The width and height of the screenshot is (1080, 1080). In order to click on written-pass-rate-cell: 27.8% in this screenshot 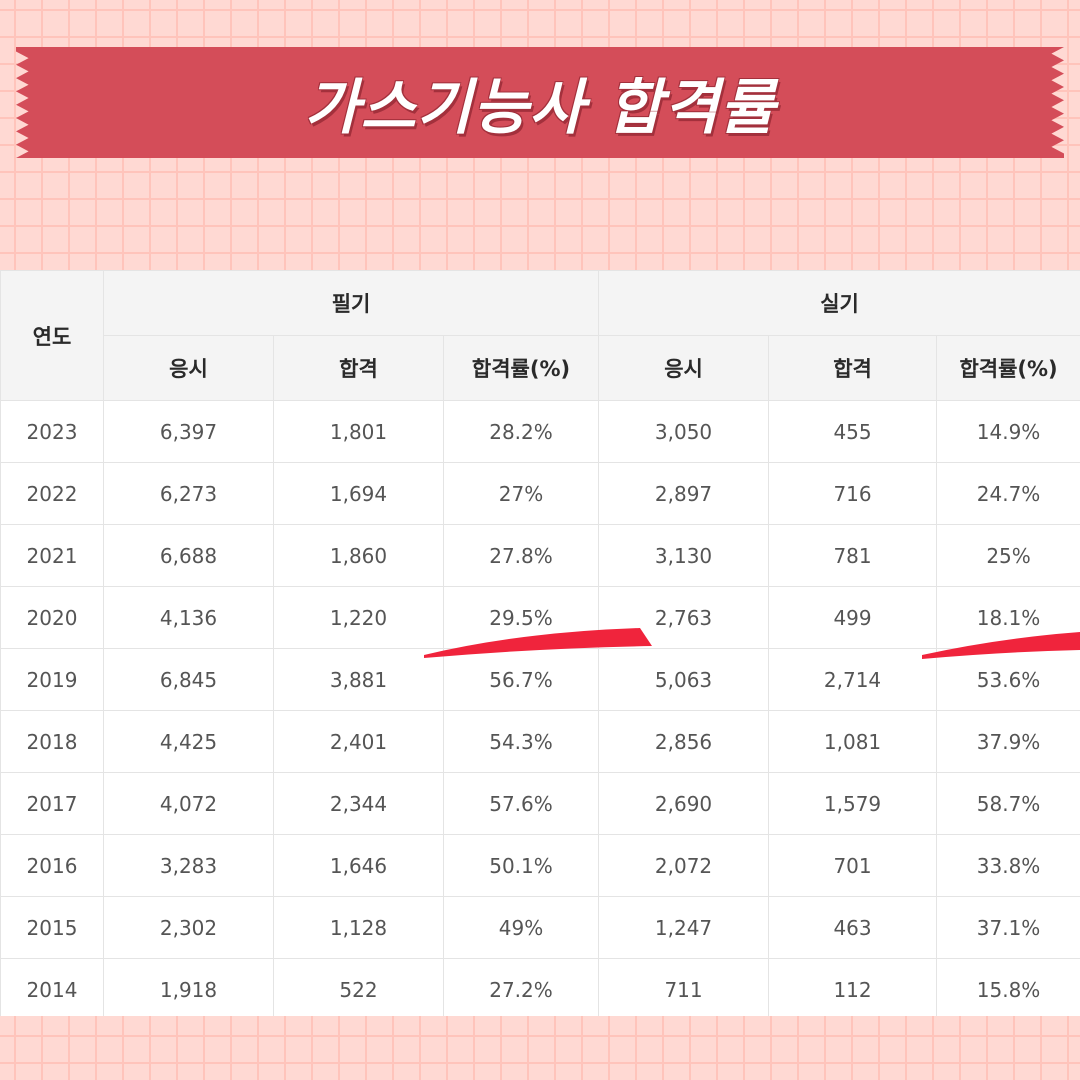, I will do `click(521, 555)`.